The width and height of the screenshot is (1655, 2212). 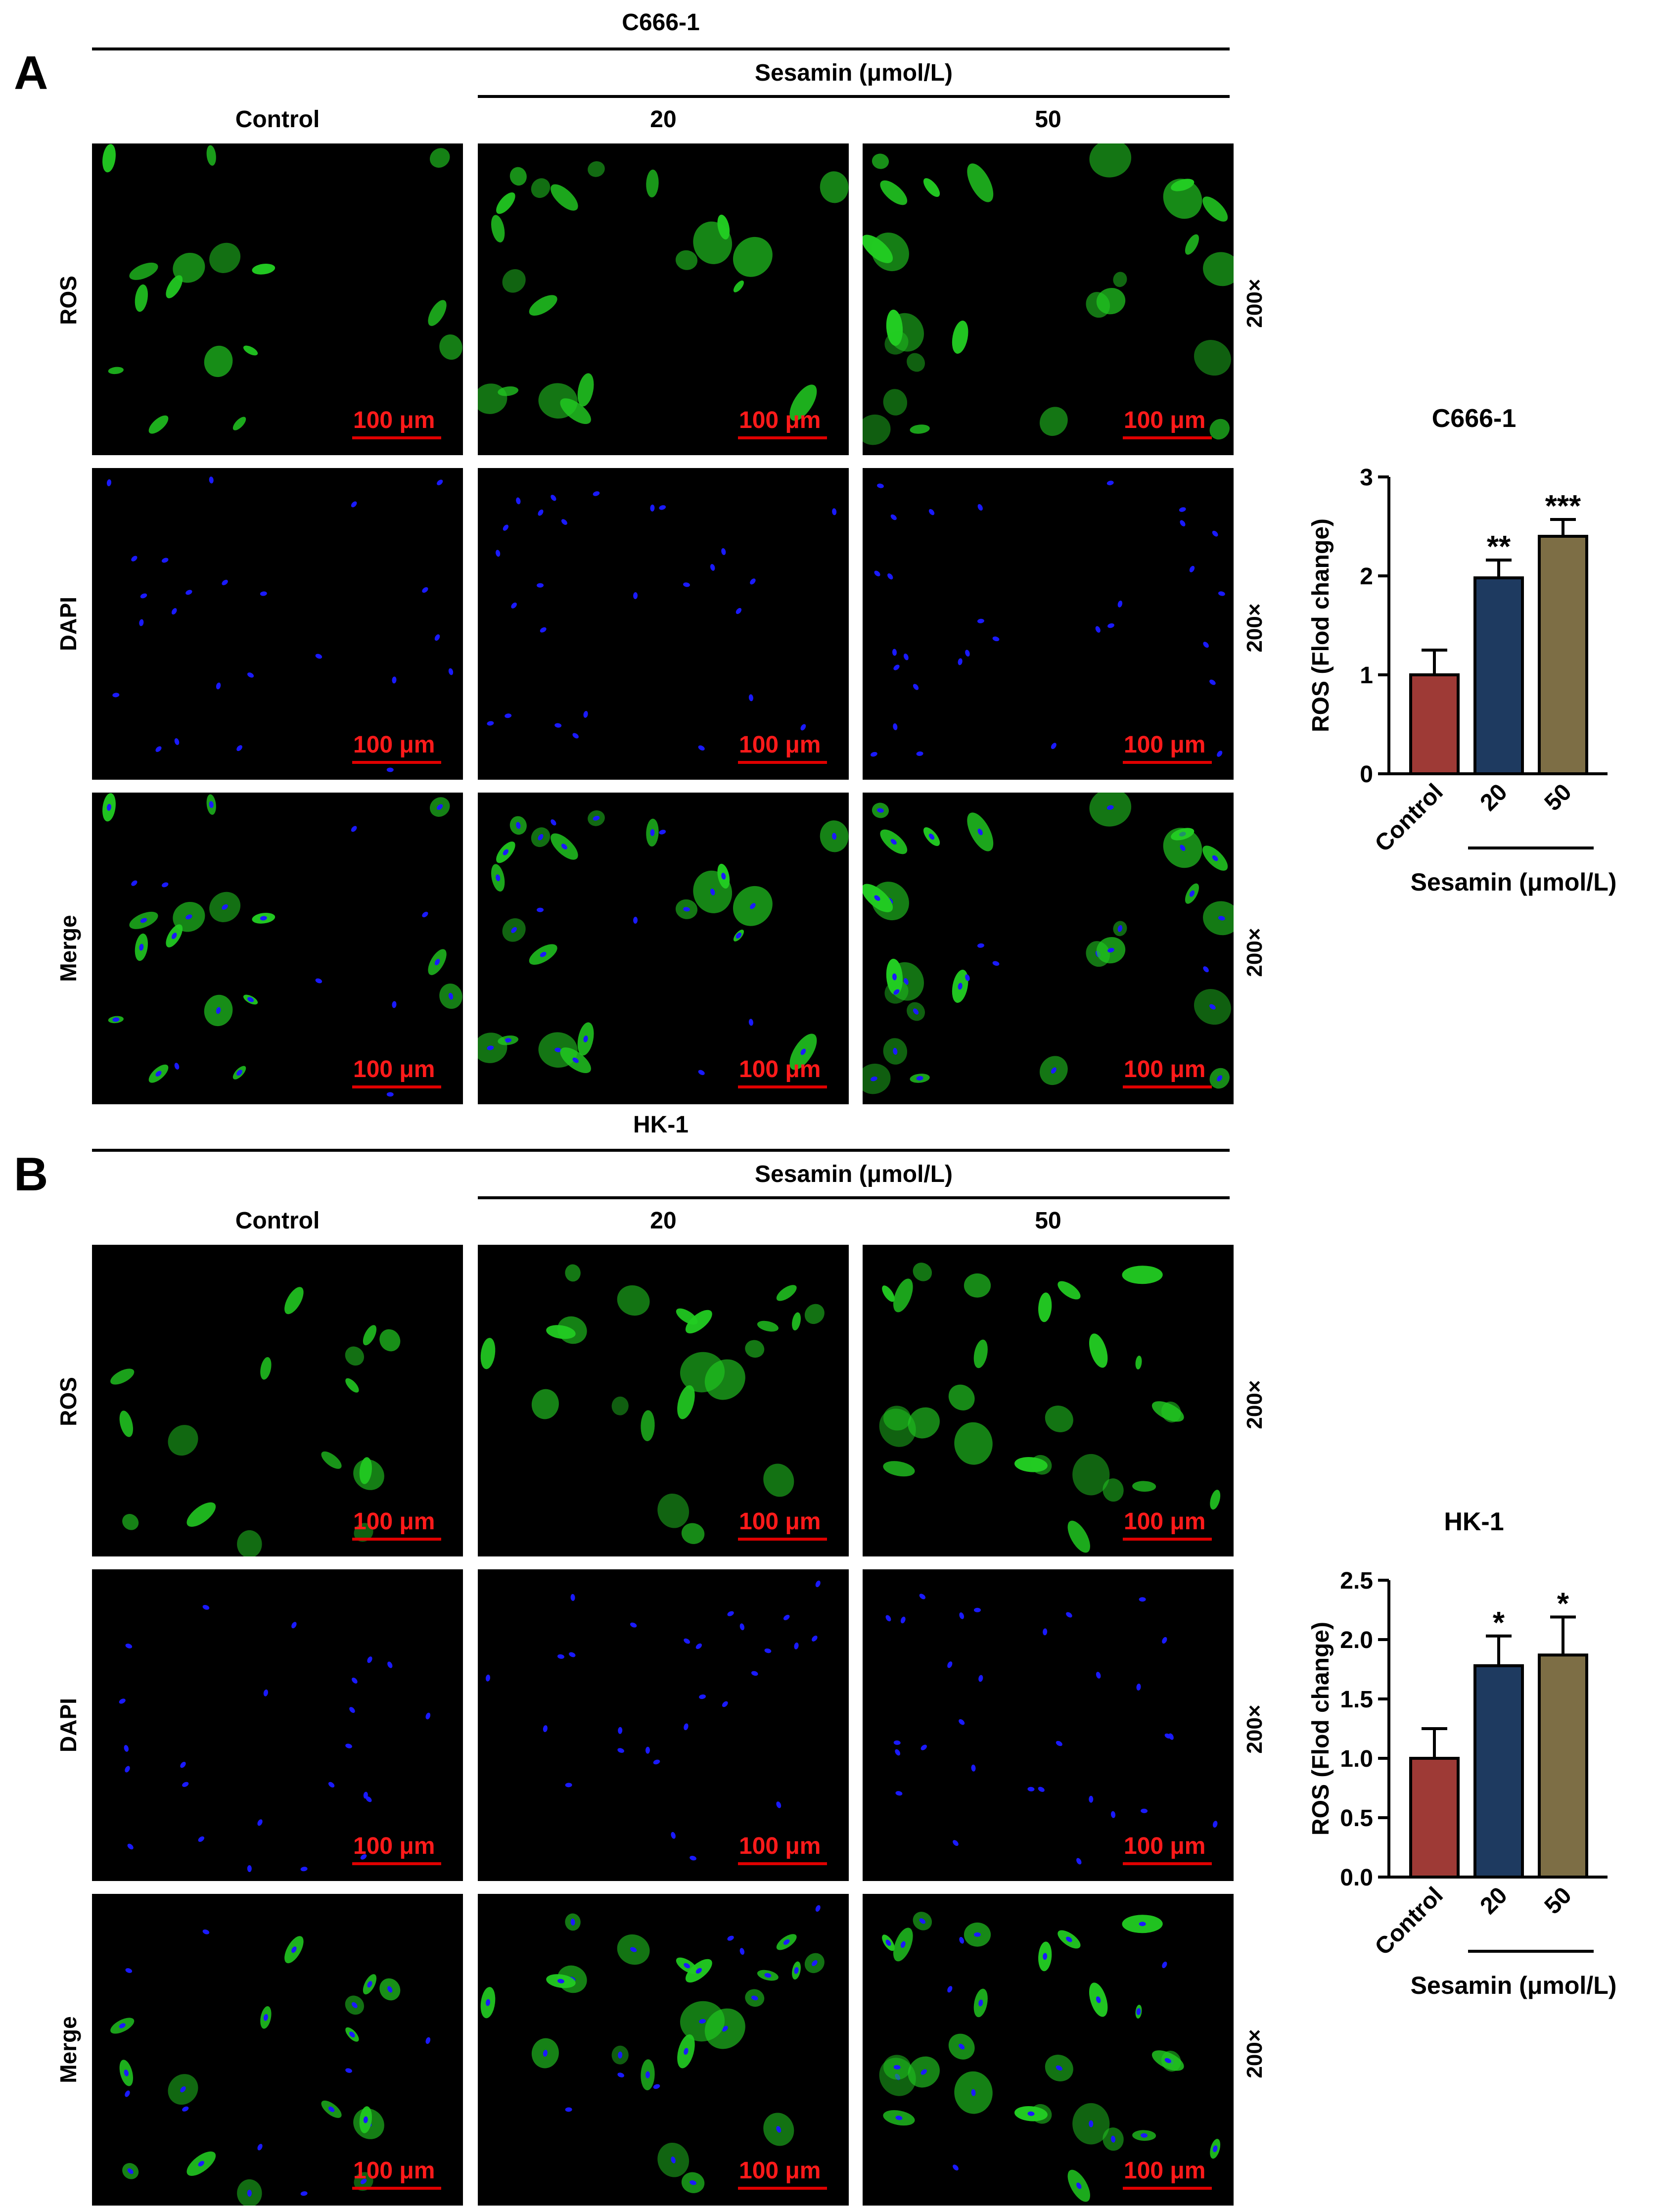 I want to click on row-label-merge-a: Merge, so click(x=68, y=948).